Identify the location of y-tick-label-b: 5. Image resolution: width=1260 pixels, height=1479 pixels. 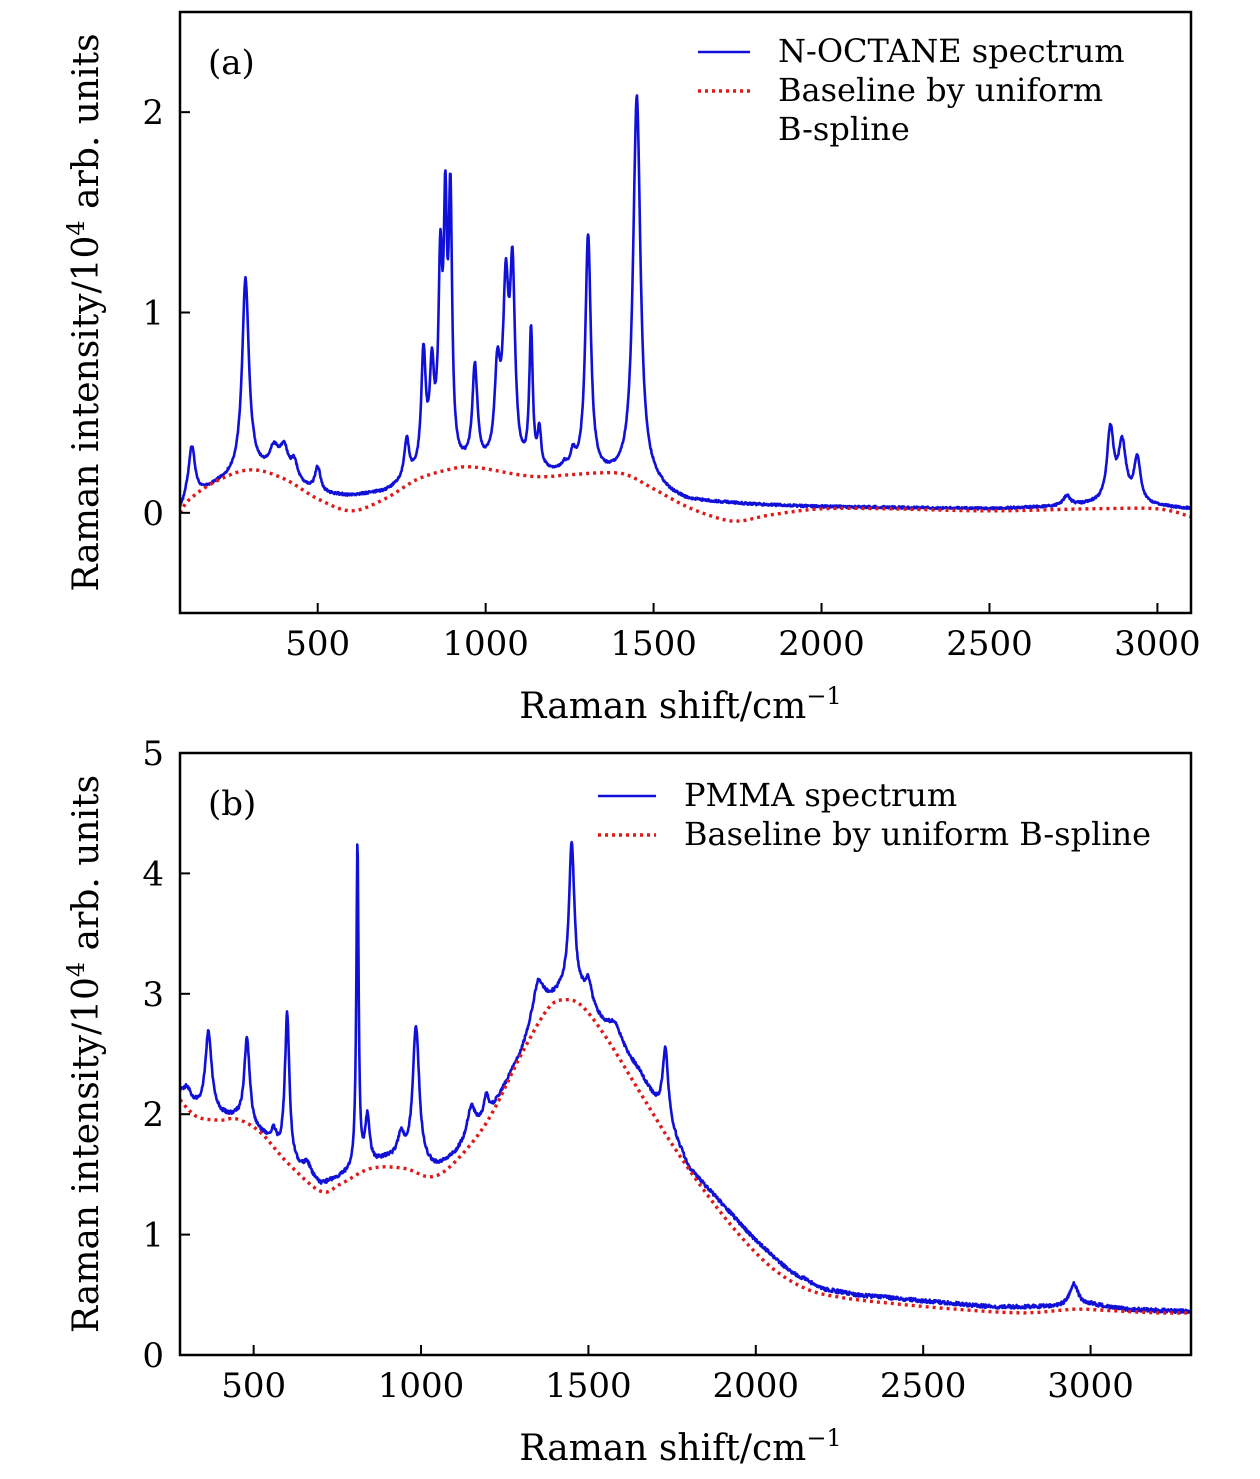
(153, 754).